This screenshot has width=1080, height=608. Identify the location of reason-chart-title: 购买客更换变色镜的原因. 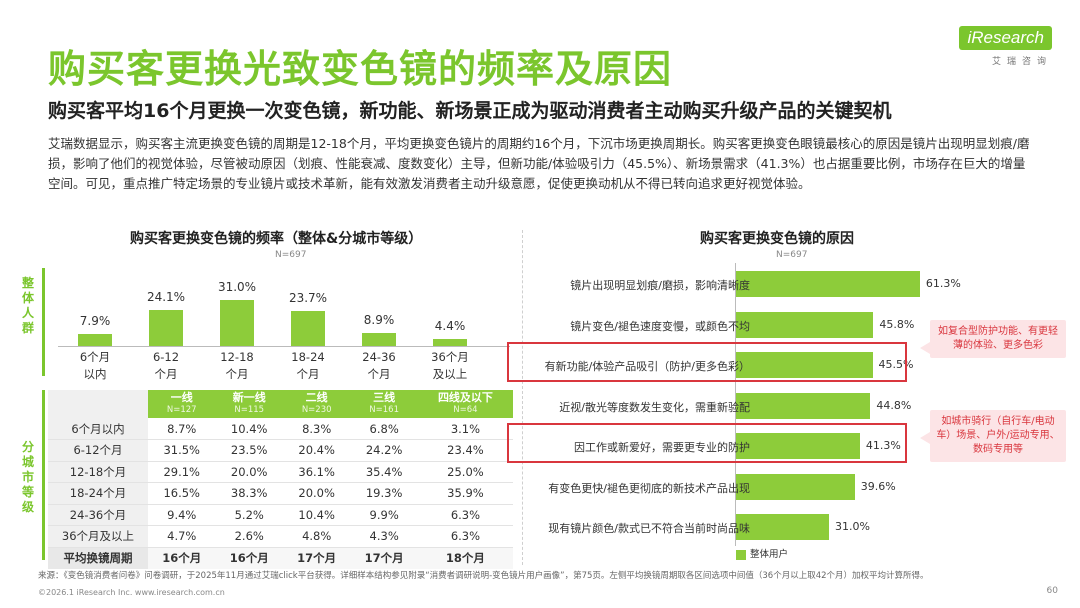
(777, 239).